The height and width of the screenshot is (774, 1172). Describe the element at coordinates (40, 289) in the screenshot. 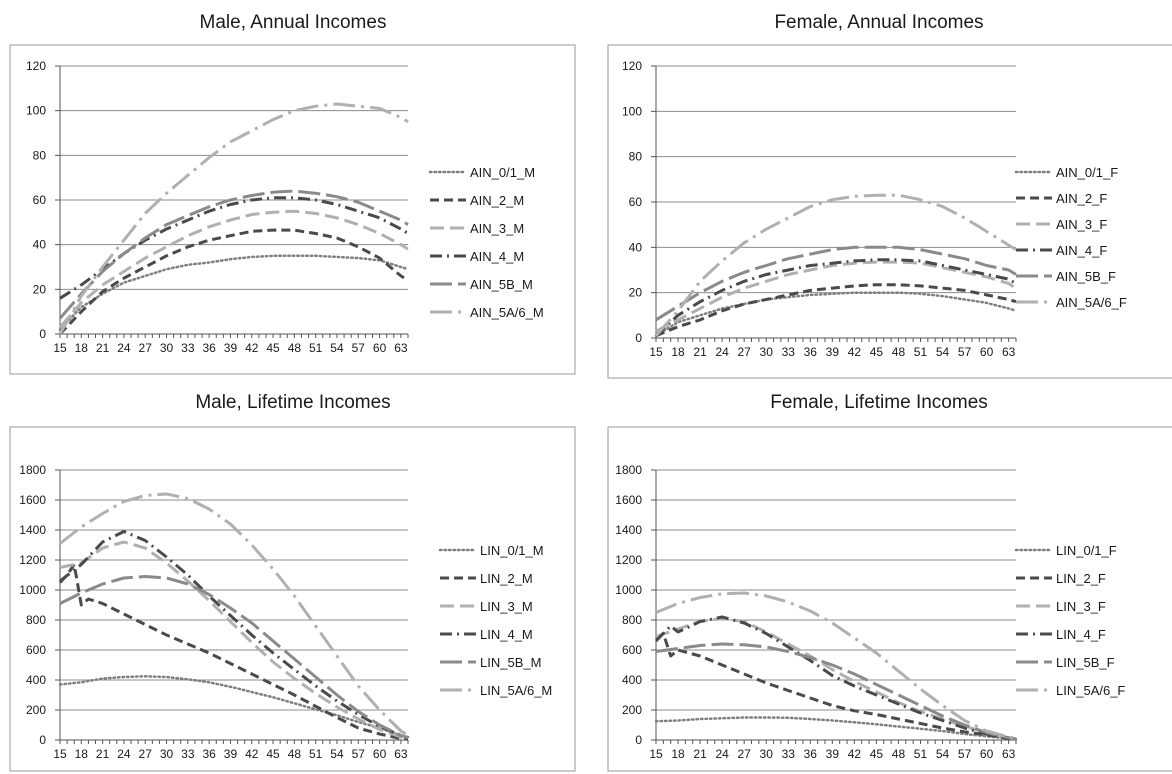

I see `y-tick-label: 20` at that location.